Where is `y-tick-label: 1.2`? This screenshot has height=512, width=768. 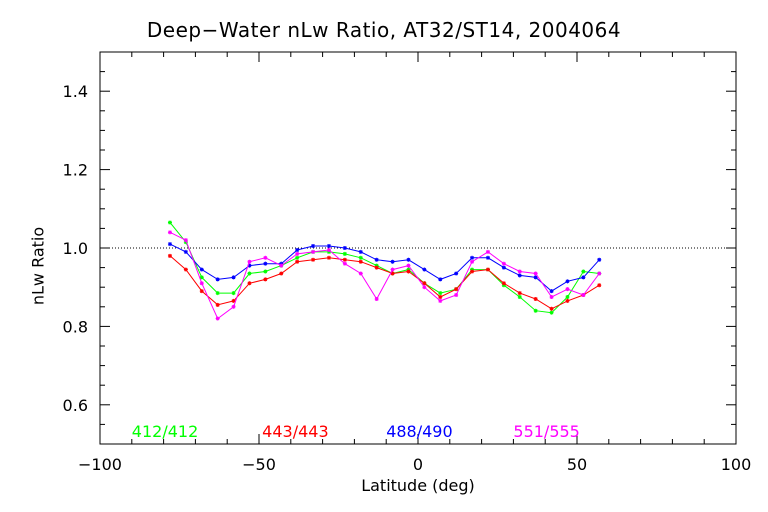 y-tick-label: 1.2 is located at coordinates (75, 170).